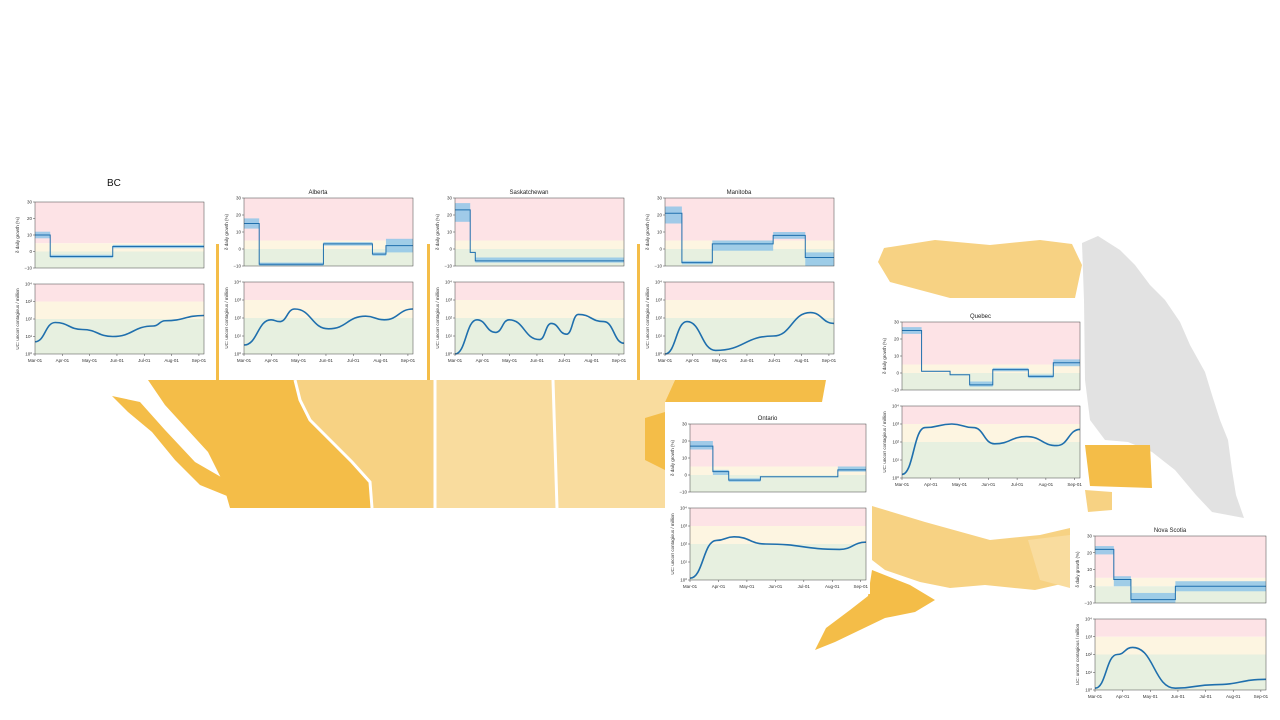 The height and width of the screenshot is (720, 1280). I want to click on chart-title: Saskatchewan, so click(528, 193).